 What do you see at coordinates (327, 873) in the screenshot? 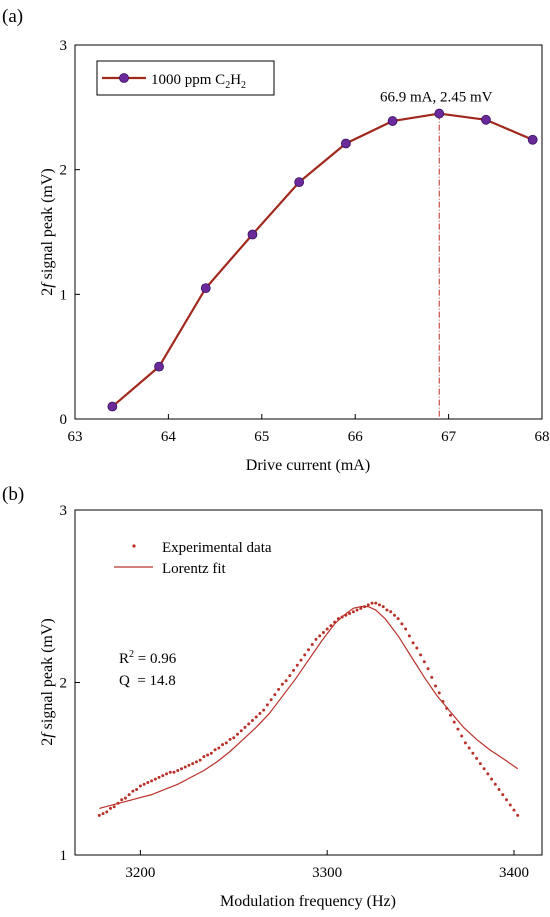
I see `x-tick-label: 3300` at bounding box center [327, 873].